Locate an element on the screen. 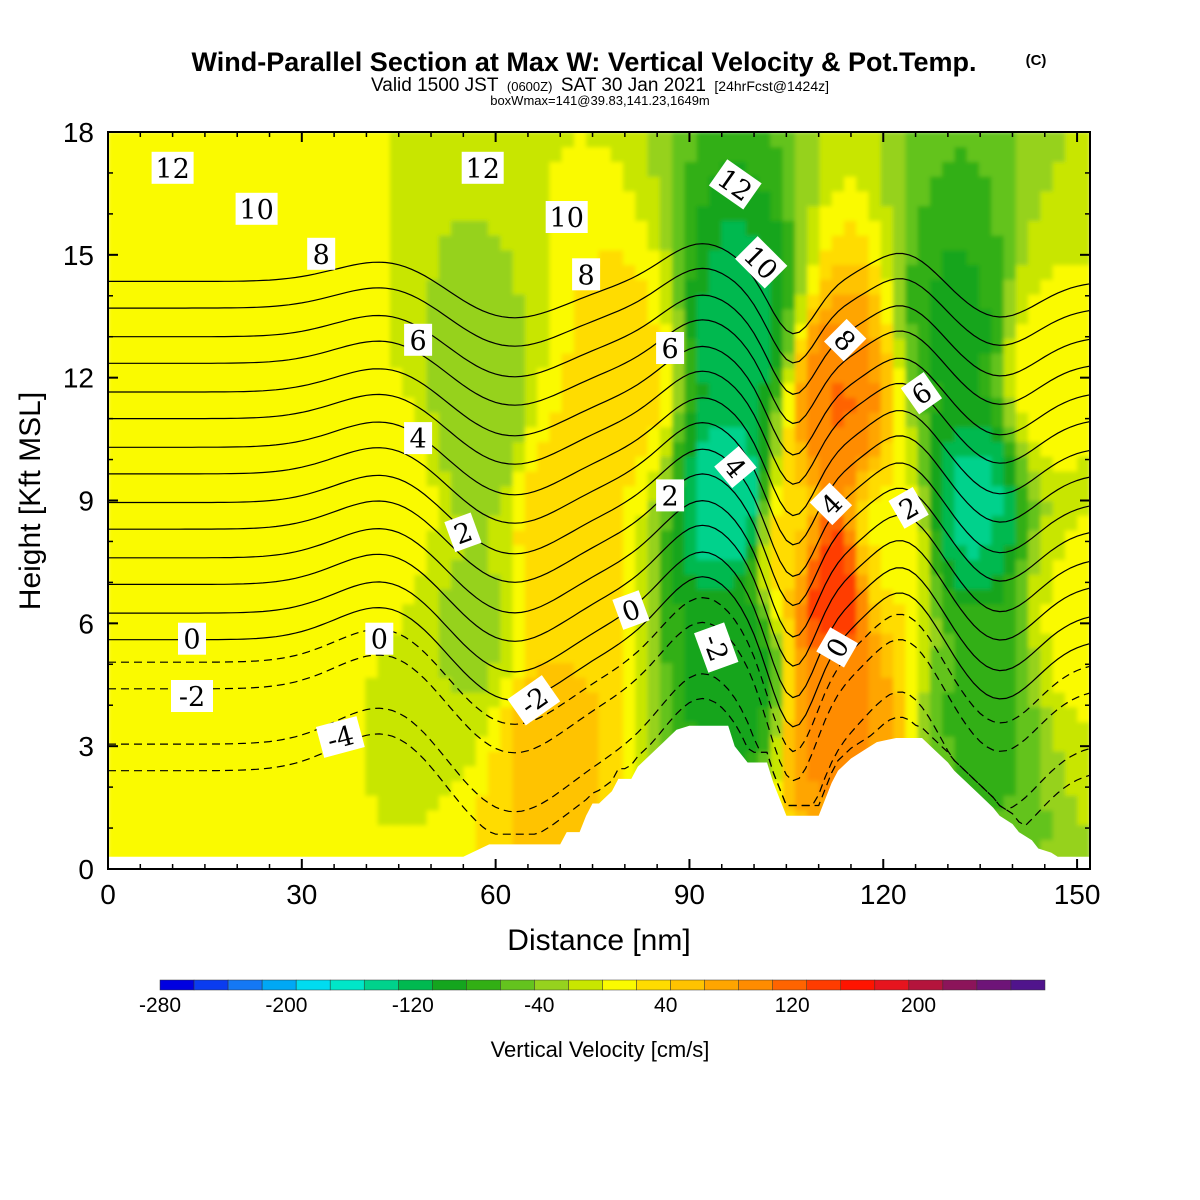 This screenshot has height=1200, width=1200. contour-label-box is located at coordinates (670, 495).